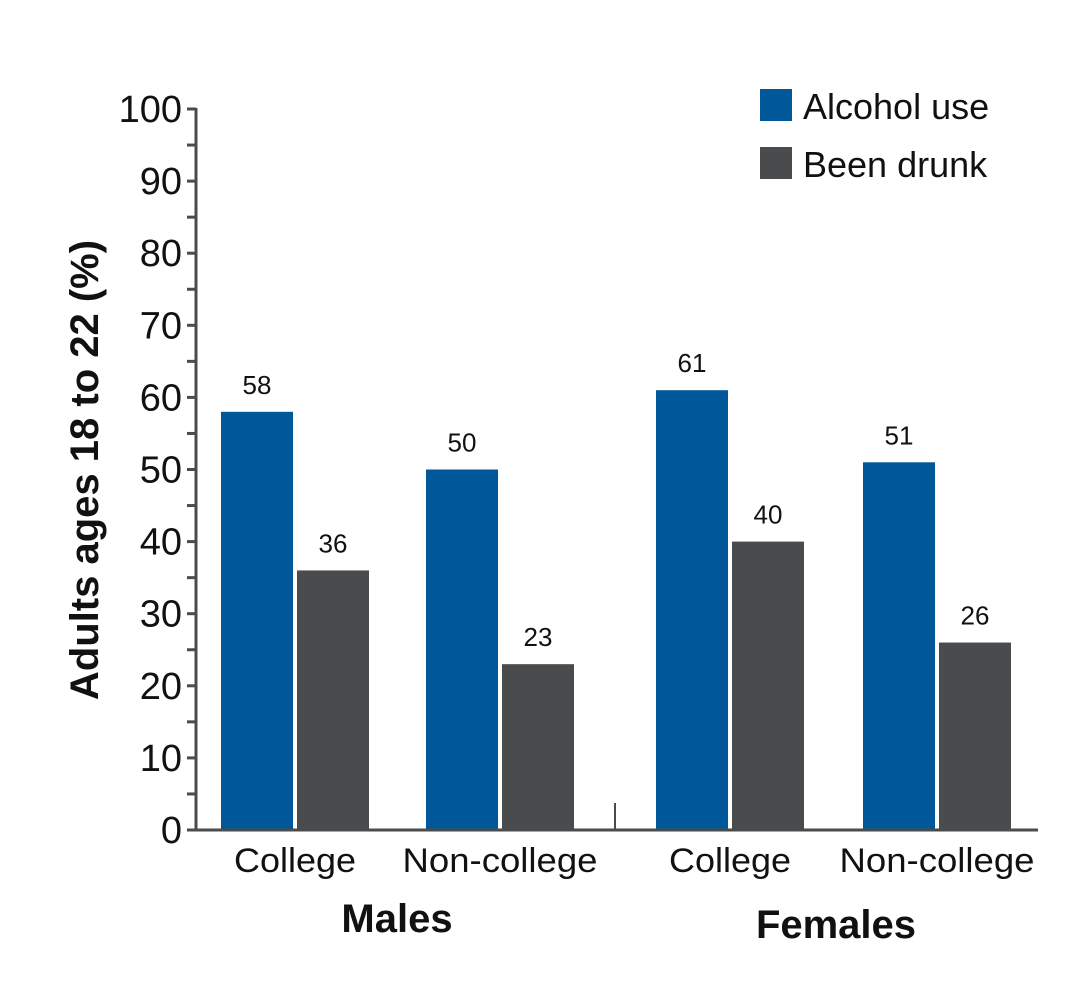  What do you see at coordinates (975, 616) in the screenshot?
I see `data-label: 26` at bounding box center [975, 616].